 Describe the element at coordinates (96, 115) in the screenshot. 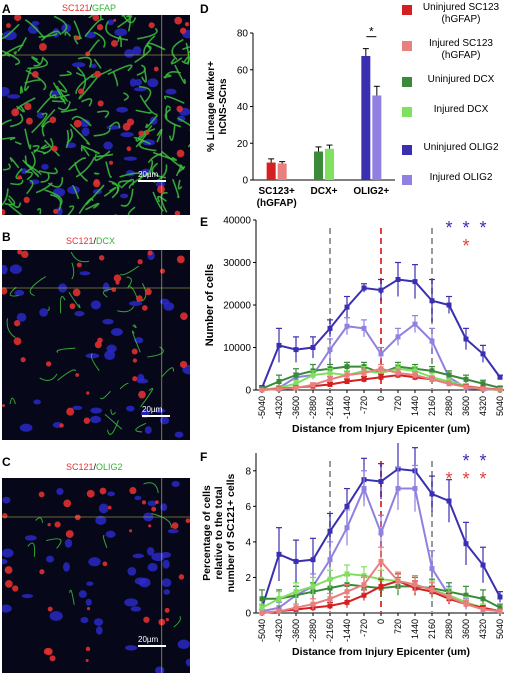

I see `micrograph-gfap-image` at that location.